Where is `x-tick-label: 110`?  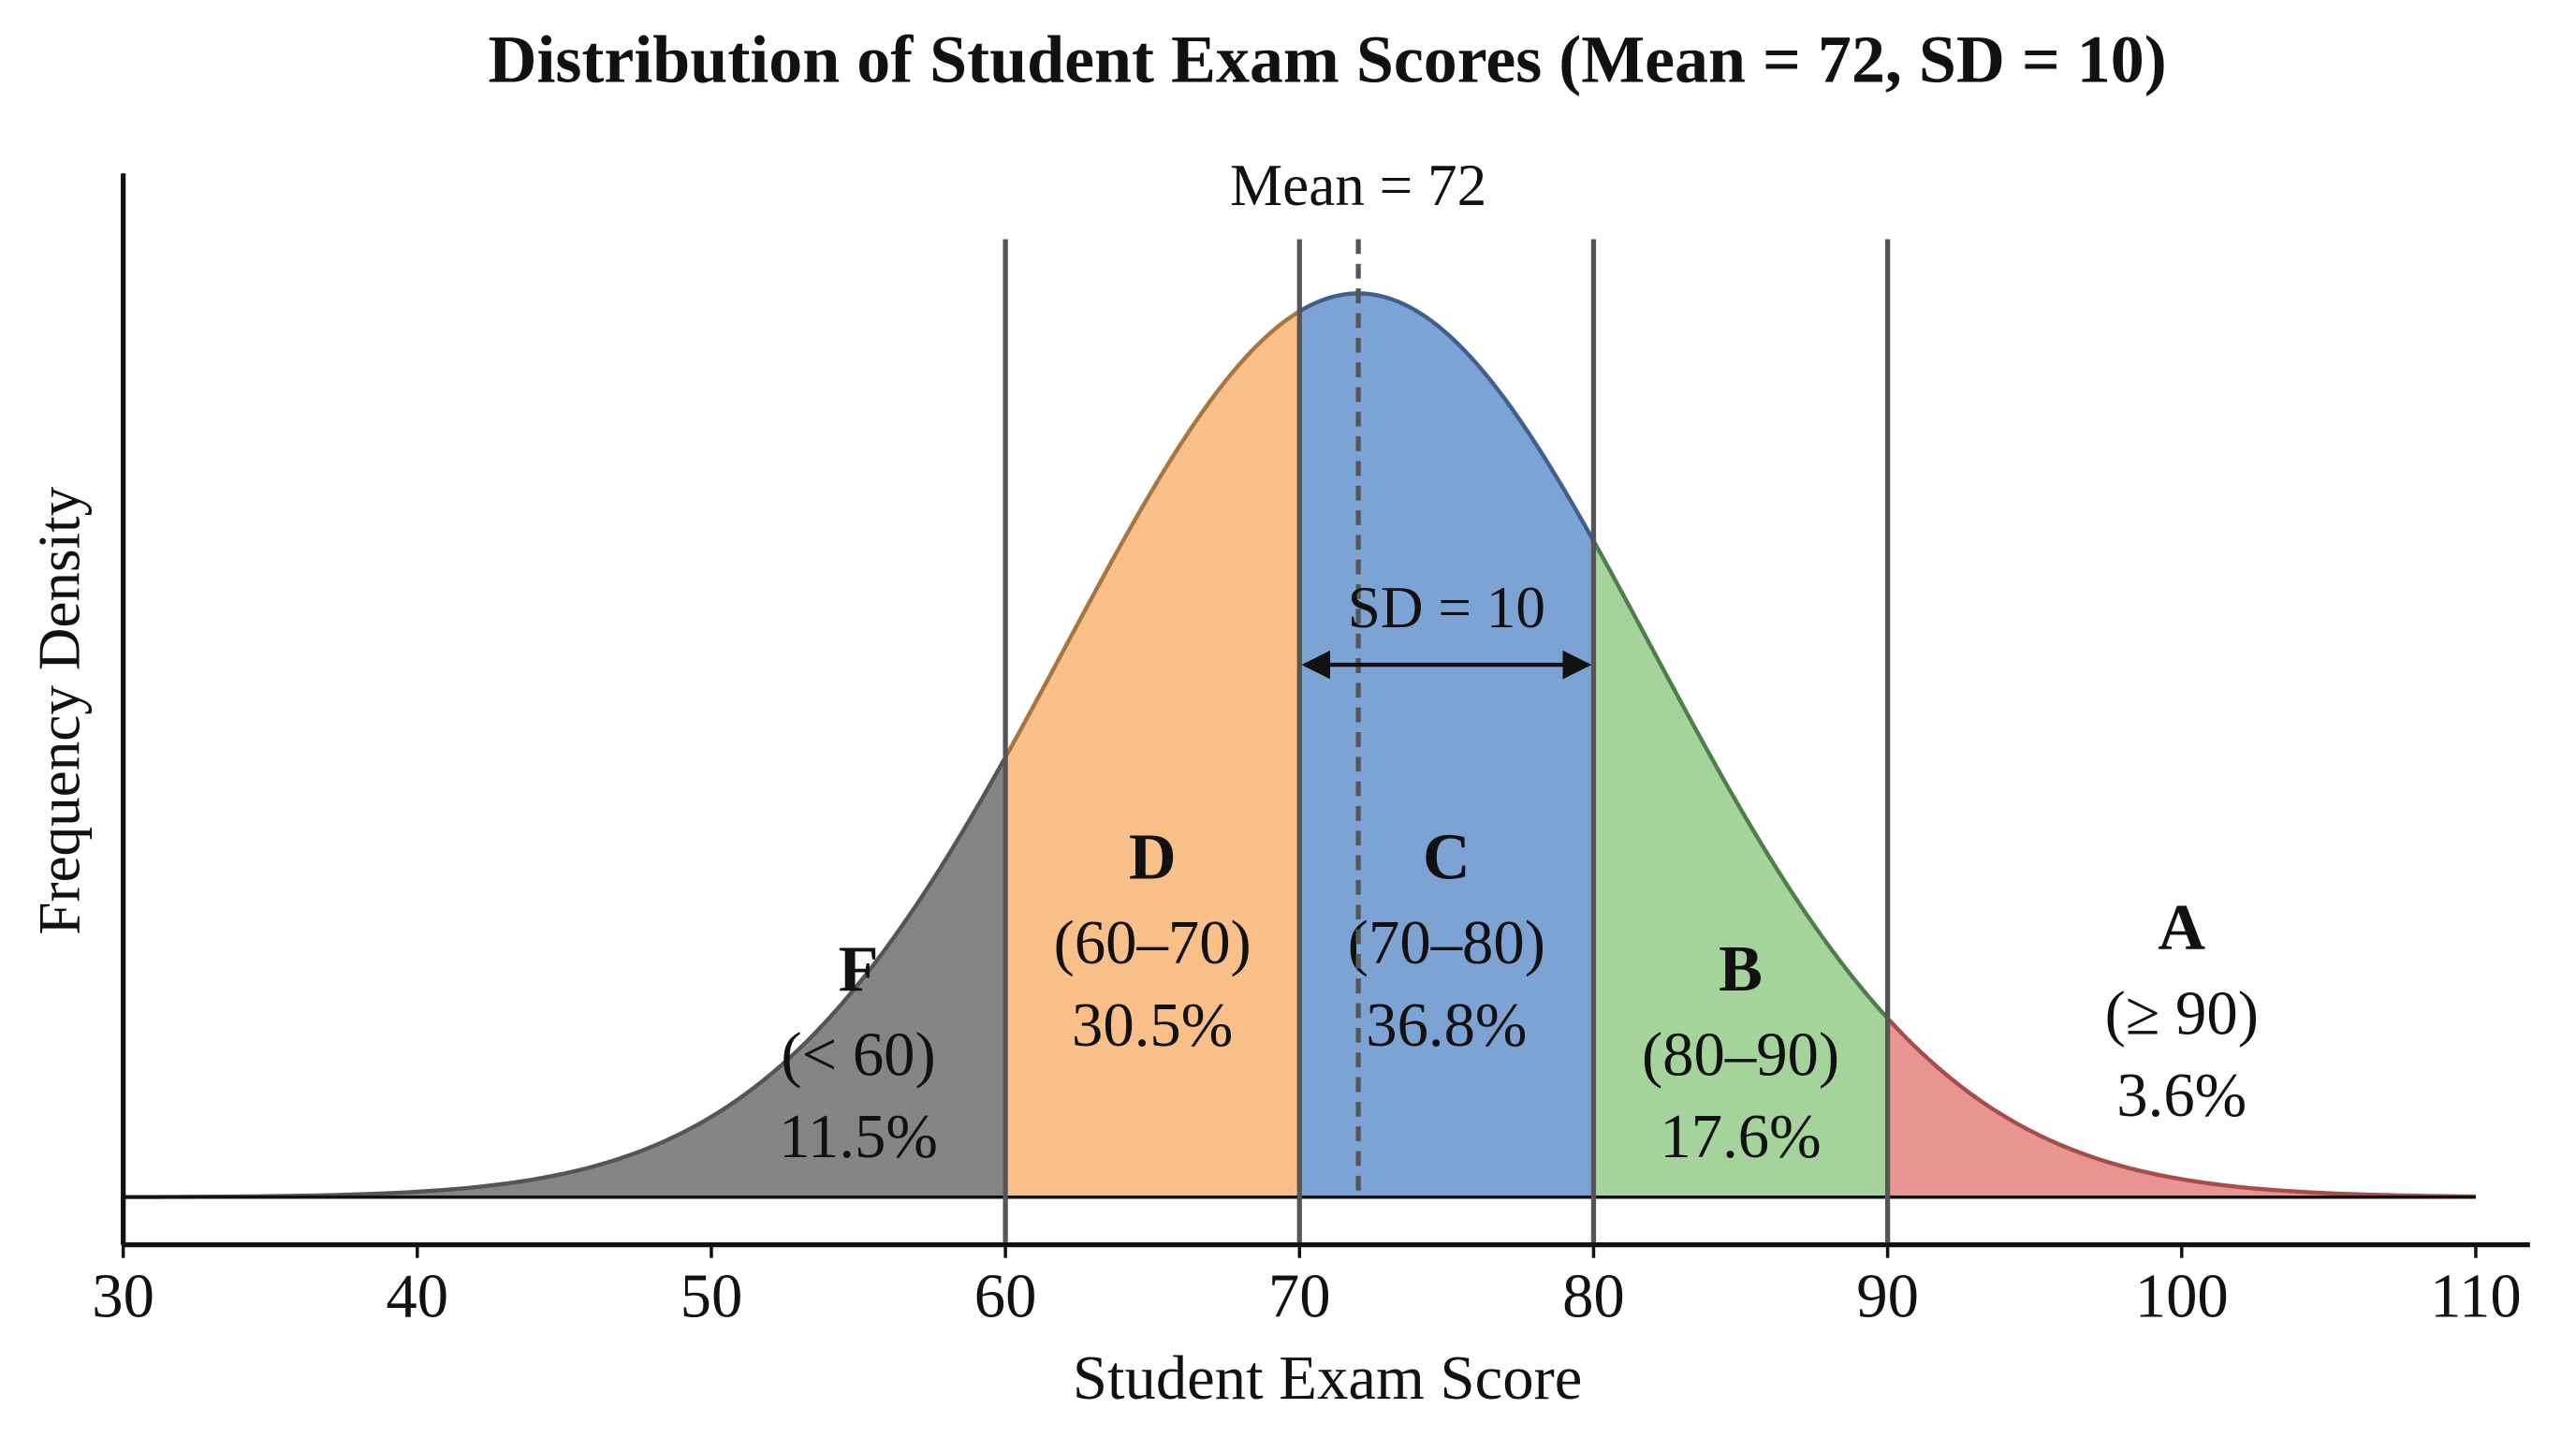 x-tick-label: 110 is located at coordinates (2476, 1296).